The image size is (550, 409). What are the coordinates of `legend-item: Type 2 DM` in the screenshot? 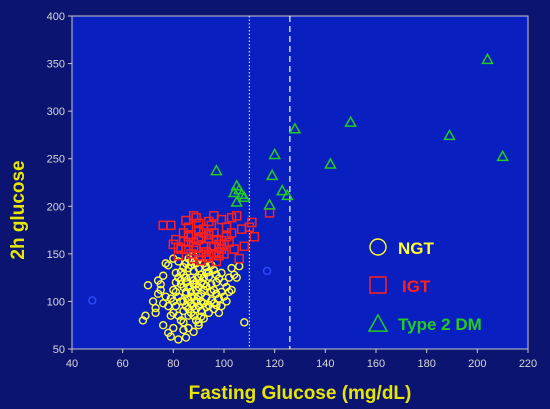 It's located at (424, 323).